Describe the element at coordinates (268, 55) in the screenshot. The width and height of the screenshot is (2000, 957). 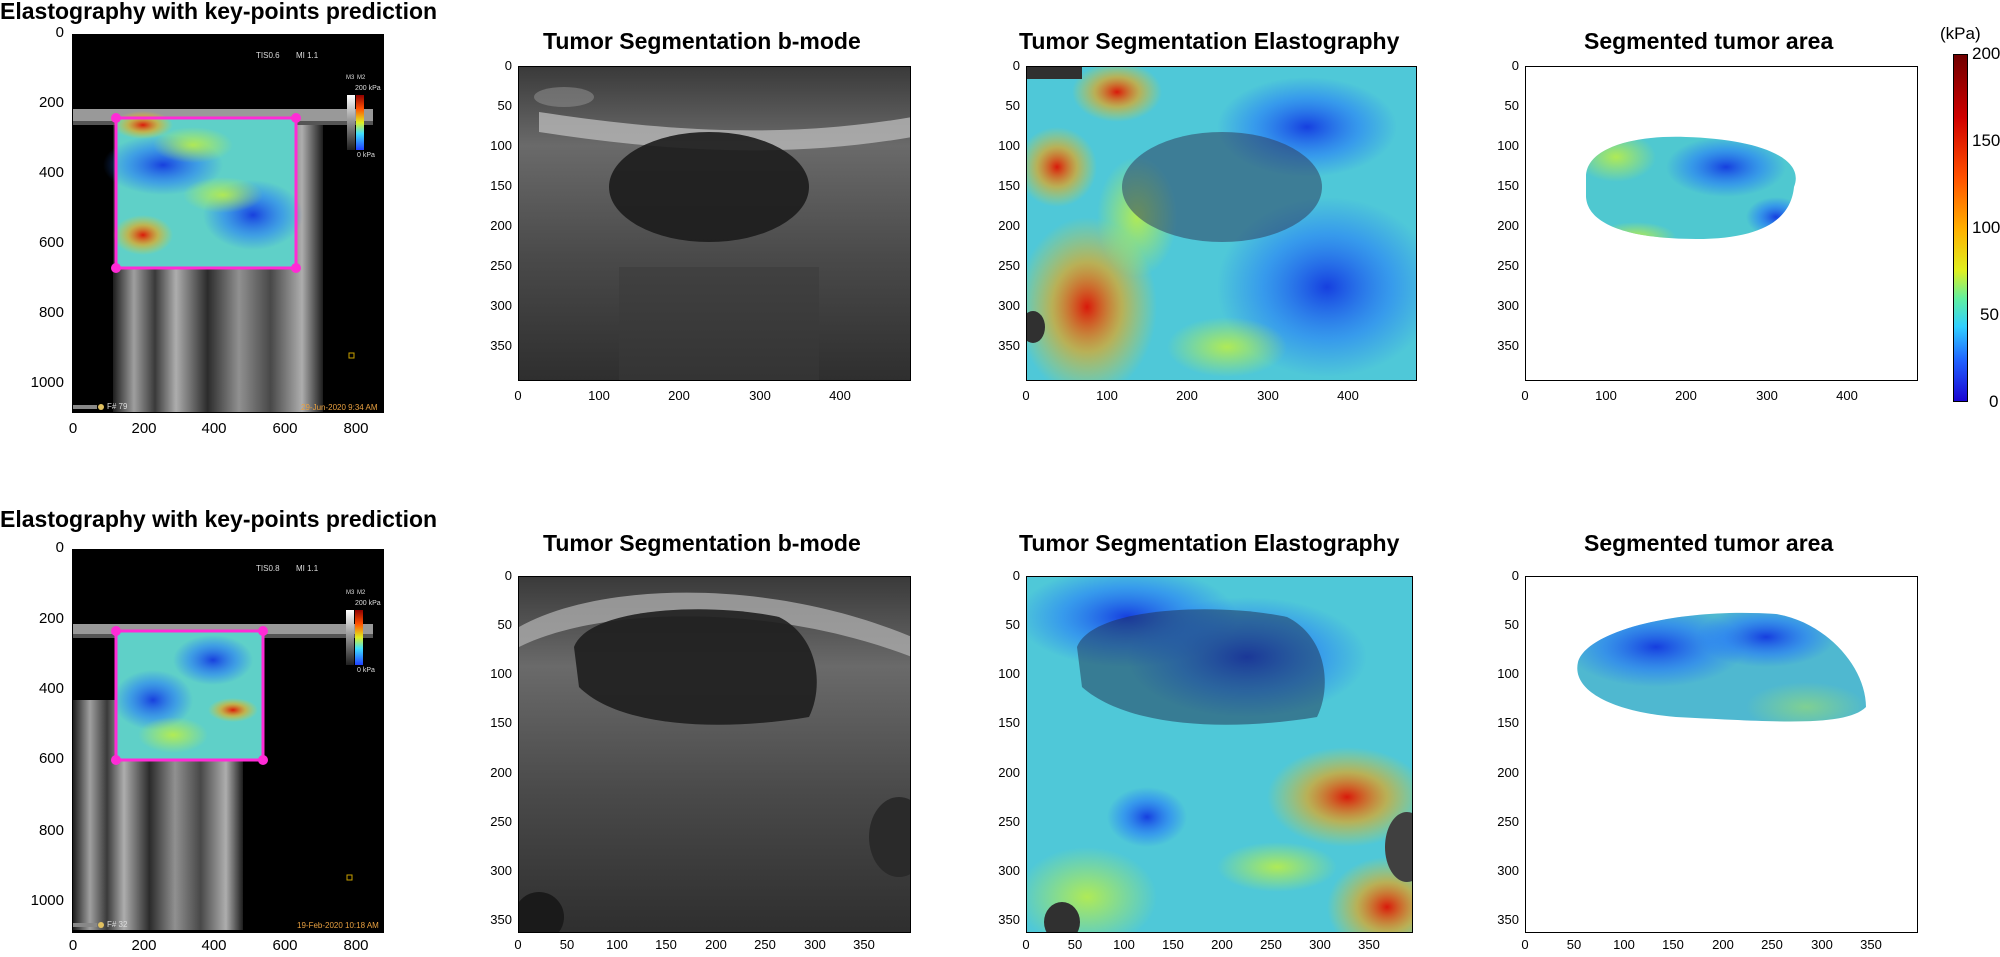
I see `tis-readout: TIS0.6` at that location.